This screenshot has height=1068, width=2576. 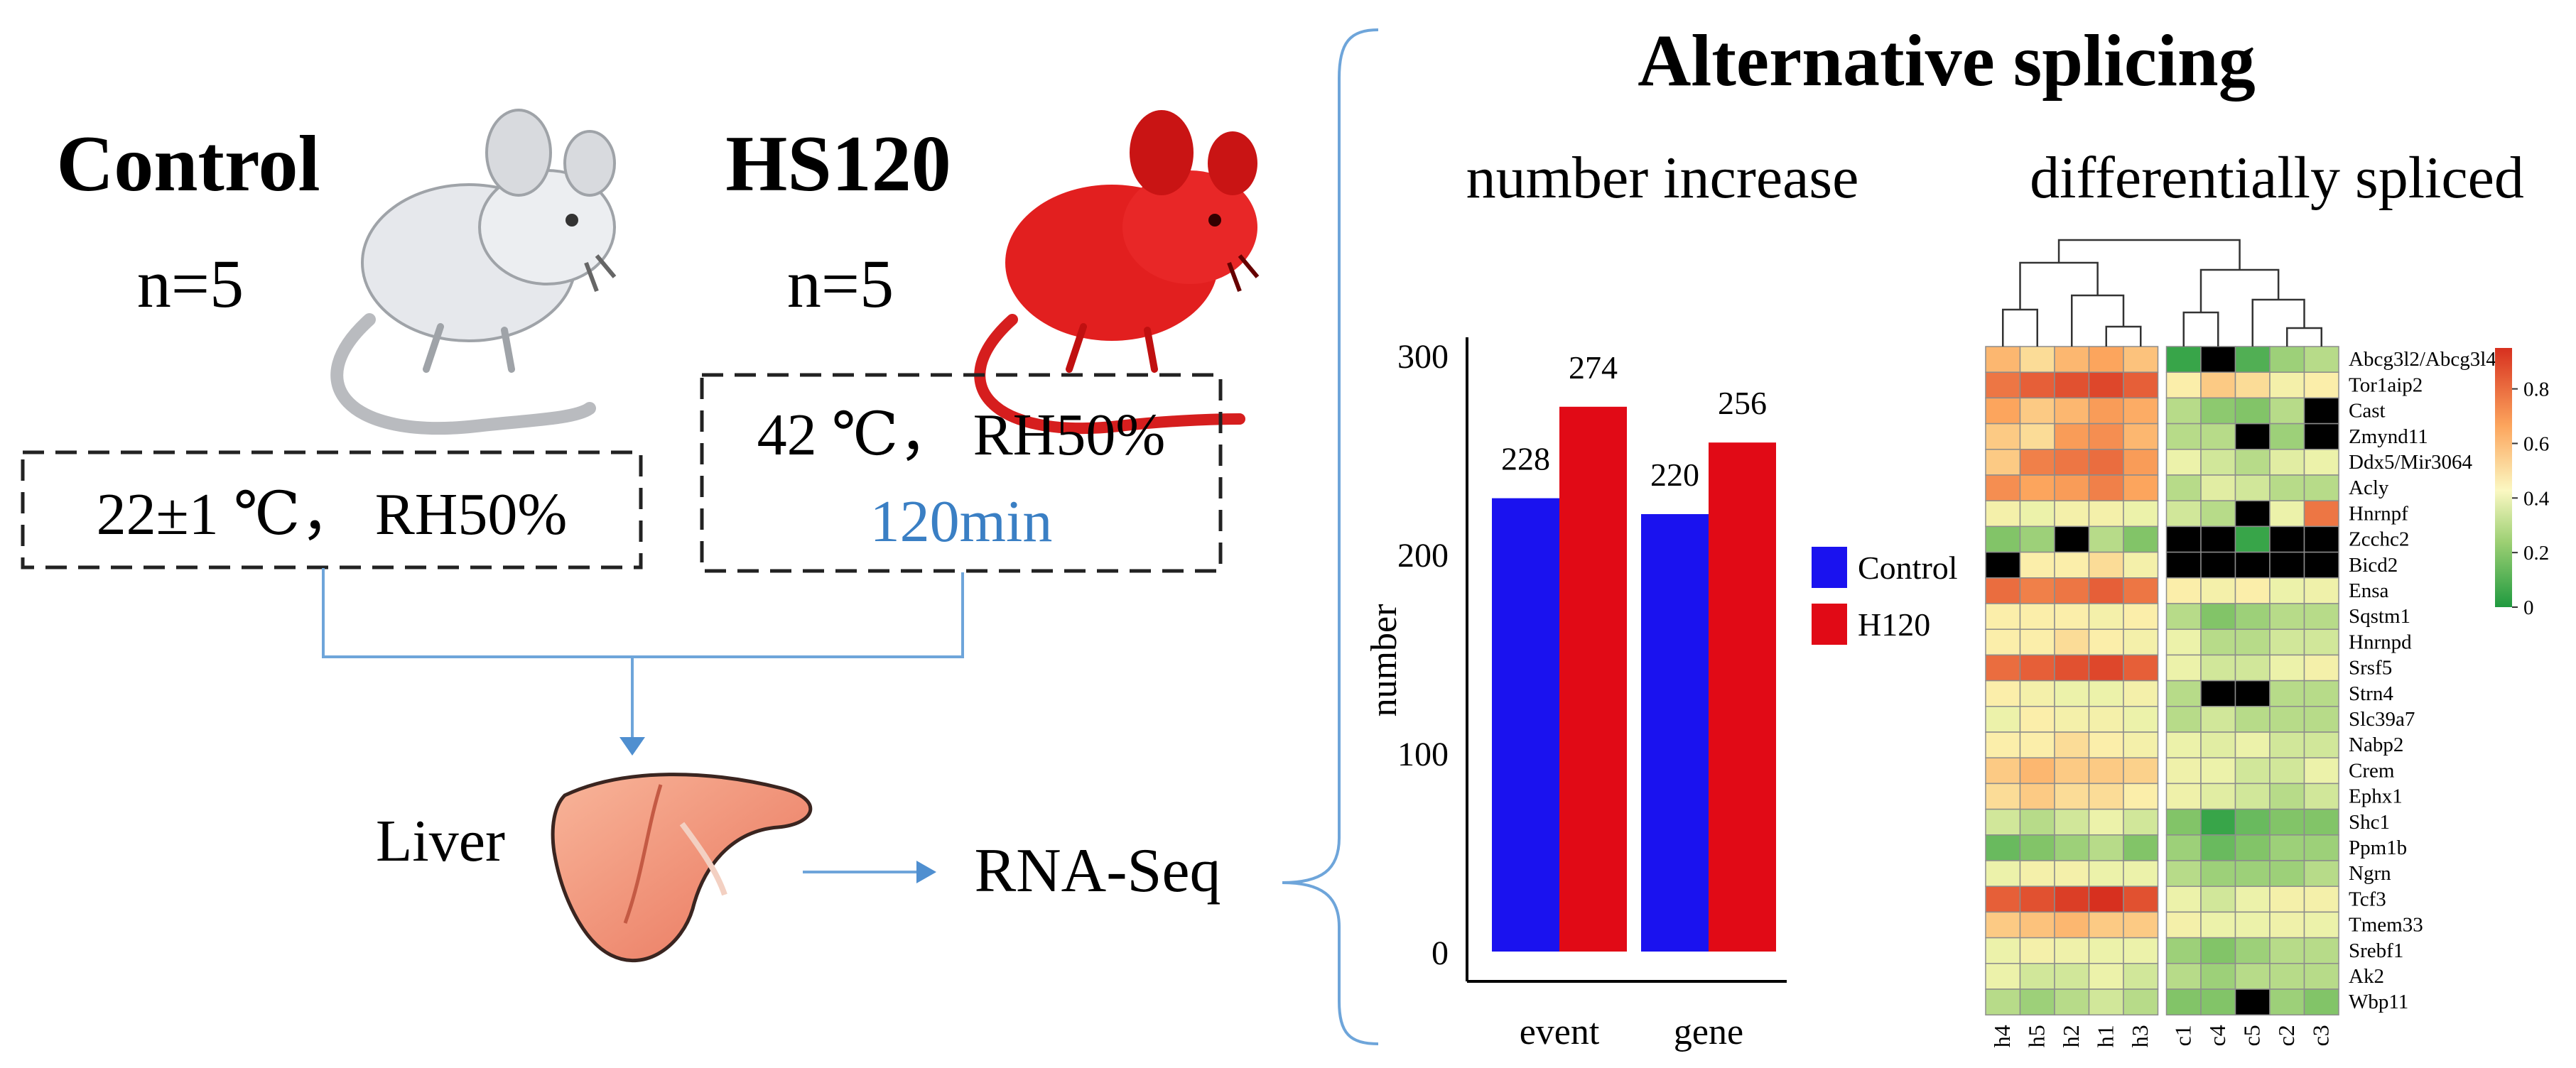 I want to click on y-tick-label: 0, so click(x=1440, y=953).